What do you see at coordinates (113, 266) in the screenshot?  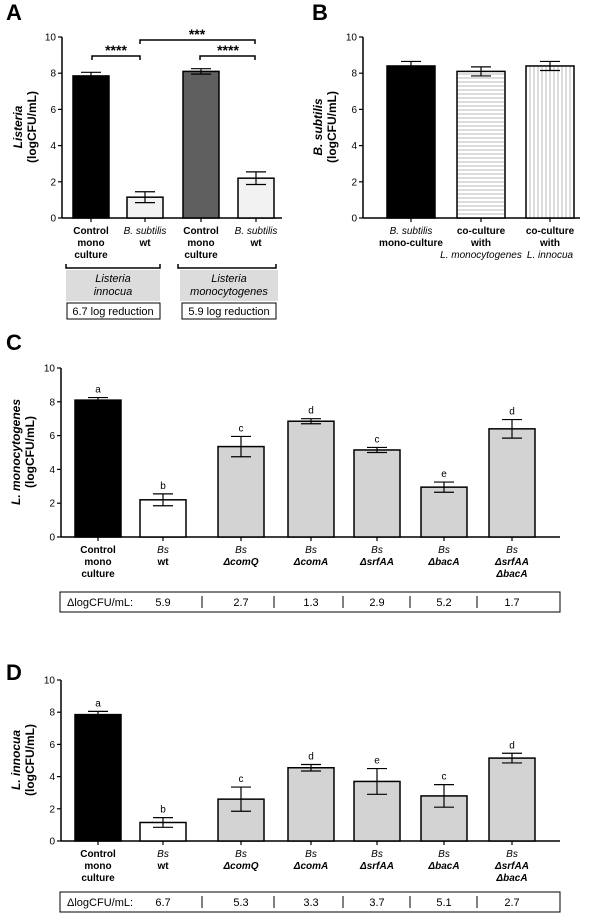 I see `group-bracket-innocua` at bounding box center [113, 266].